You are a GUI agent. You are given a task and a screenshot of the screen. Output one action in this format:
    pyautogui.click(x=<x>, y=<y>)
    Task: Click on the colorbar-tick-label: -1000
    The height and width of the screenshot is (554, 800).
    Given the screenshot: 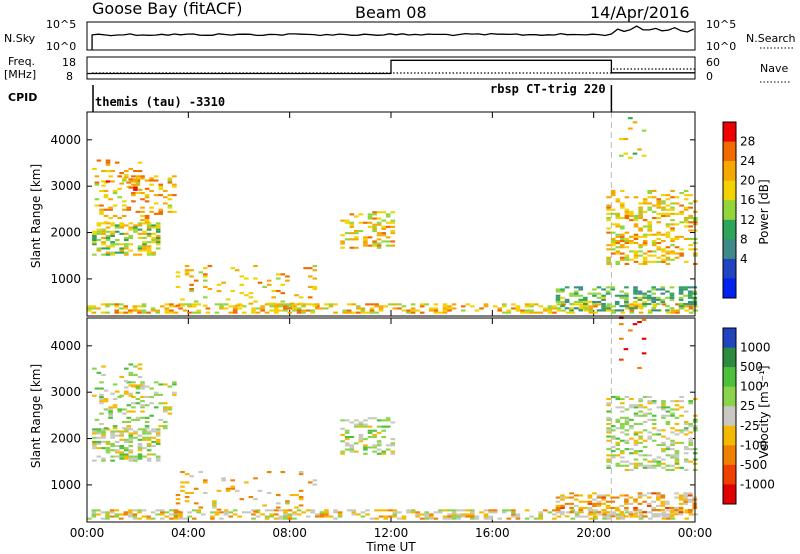 What is the action you would take?
    pyautogui.click(x=757, y=484)
    